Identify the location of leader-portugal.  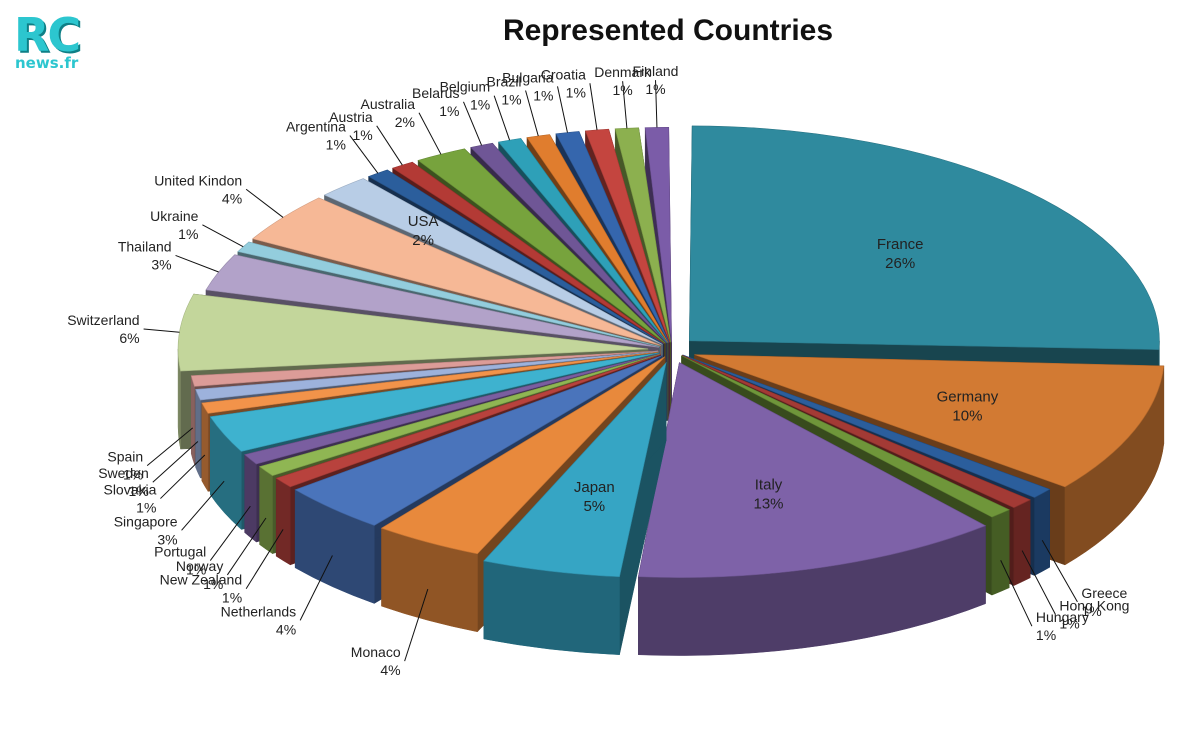
(230, 533).